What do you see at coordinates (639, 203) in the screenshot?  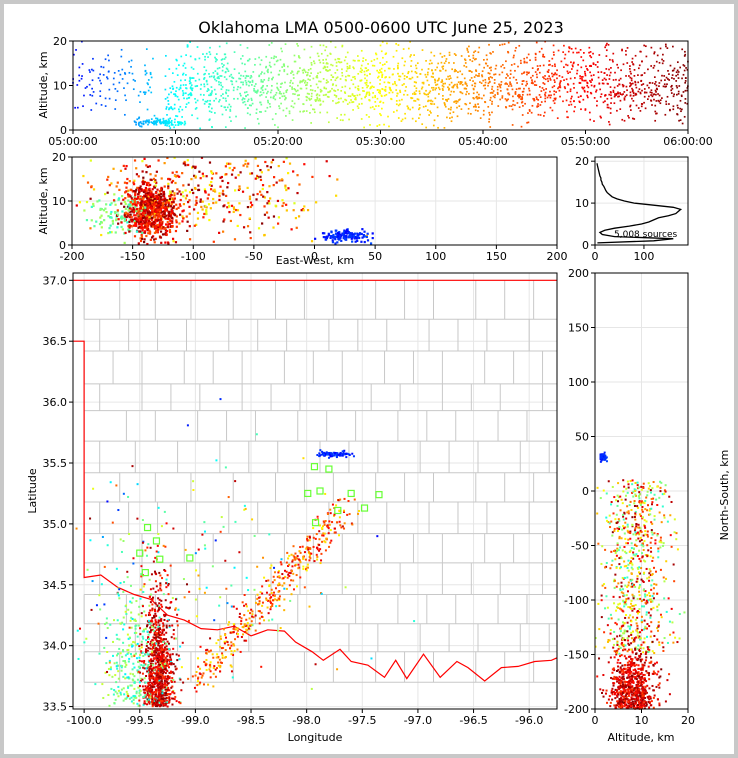 I see `altitude-histogram-line` at bounding box center [639, 203].